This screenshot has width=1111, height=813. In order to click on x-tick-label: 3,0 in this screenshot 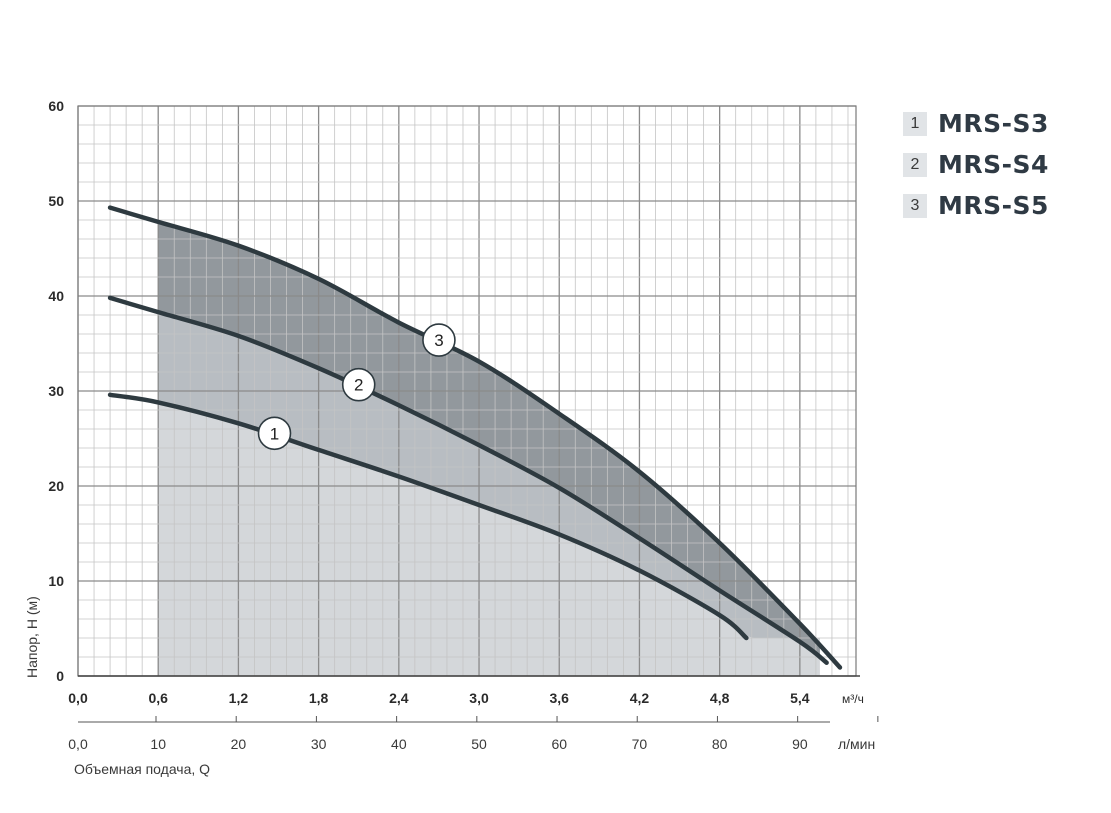, I will do `click(479, 698)`.